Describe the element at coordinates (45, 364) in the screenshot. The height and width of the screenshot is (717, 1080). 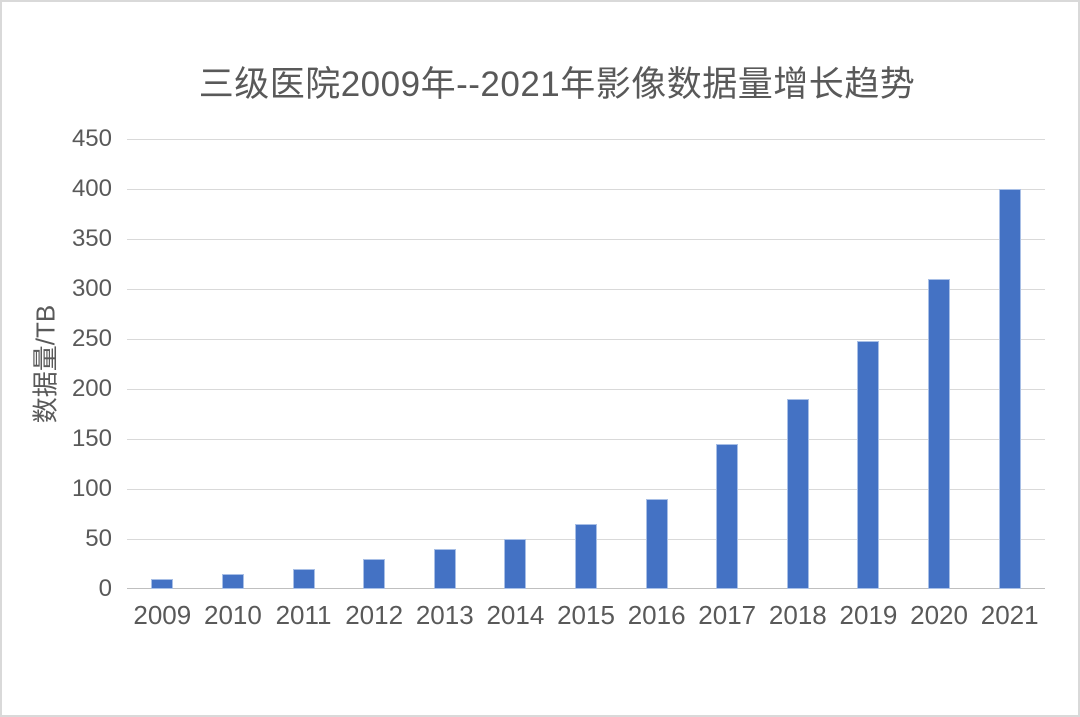
I see `y-axis-title: 数据量/TB` at that location.